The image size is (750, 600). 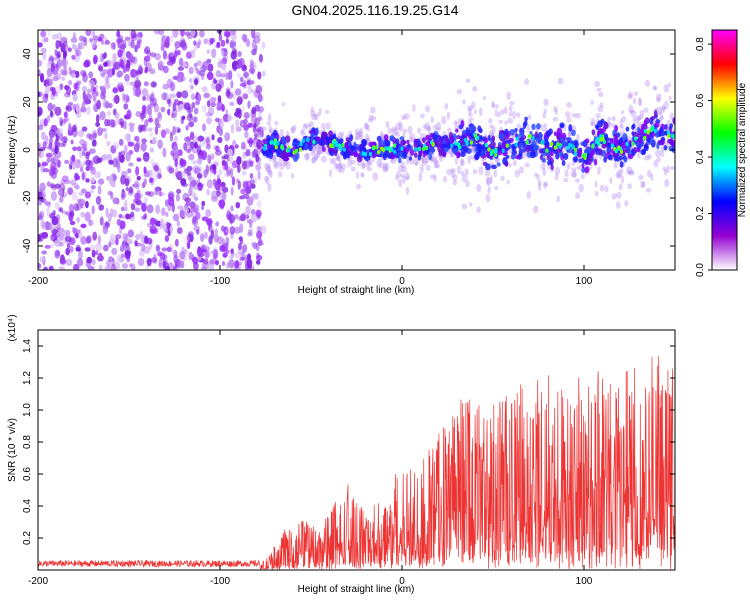 What do you see at coordinates (402, 281) in the screenshot?
I see `x-tick-label: 0` at bounding box center [402, 281].